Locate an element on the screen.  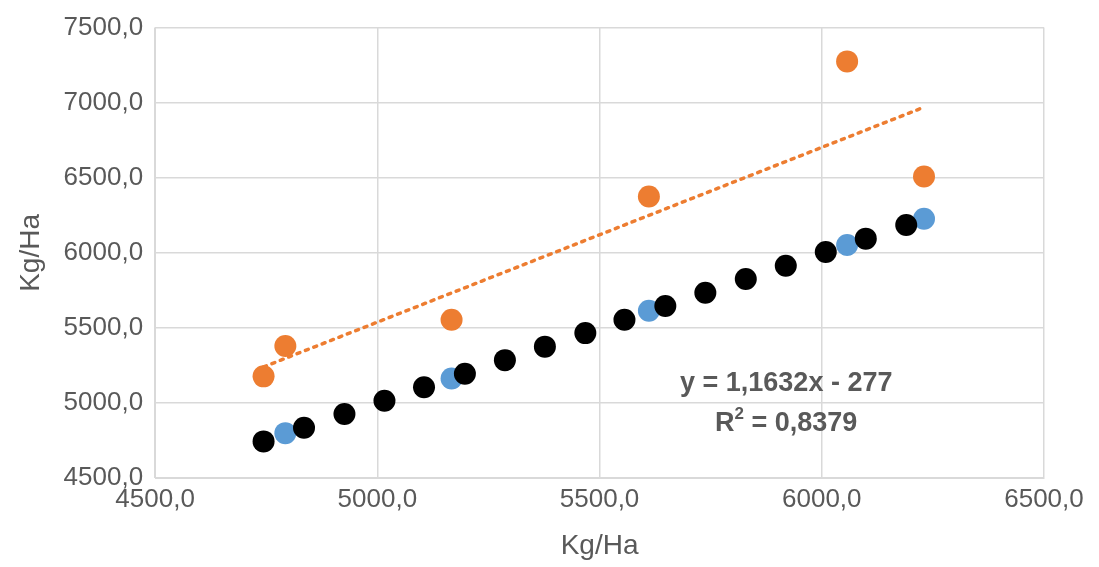
x-tick-label: 6500,0 is located at coordinates (1044, 497).